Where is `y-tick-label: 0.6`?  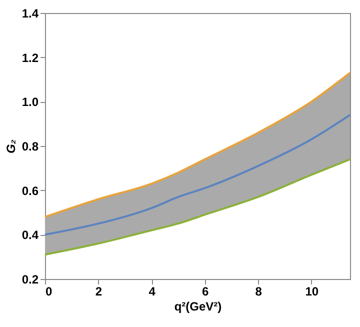 y-tick-label: 0.6 is located at coordinates (30, 191).